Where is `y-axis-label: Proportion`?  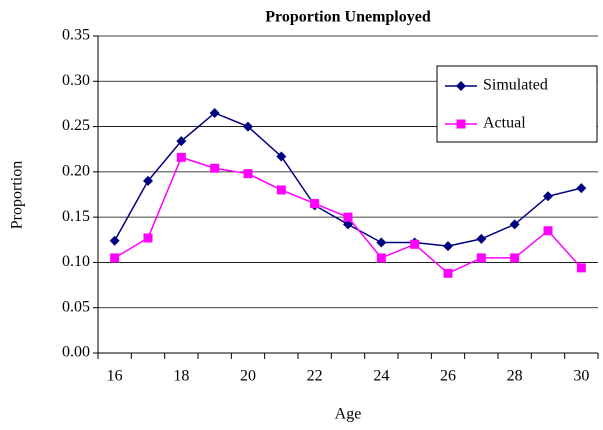 y-axis-label: Proportion is located at coordinates (17, 195).